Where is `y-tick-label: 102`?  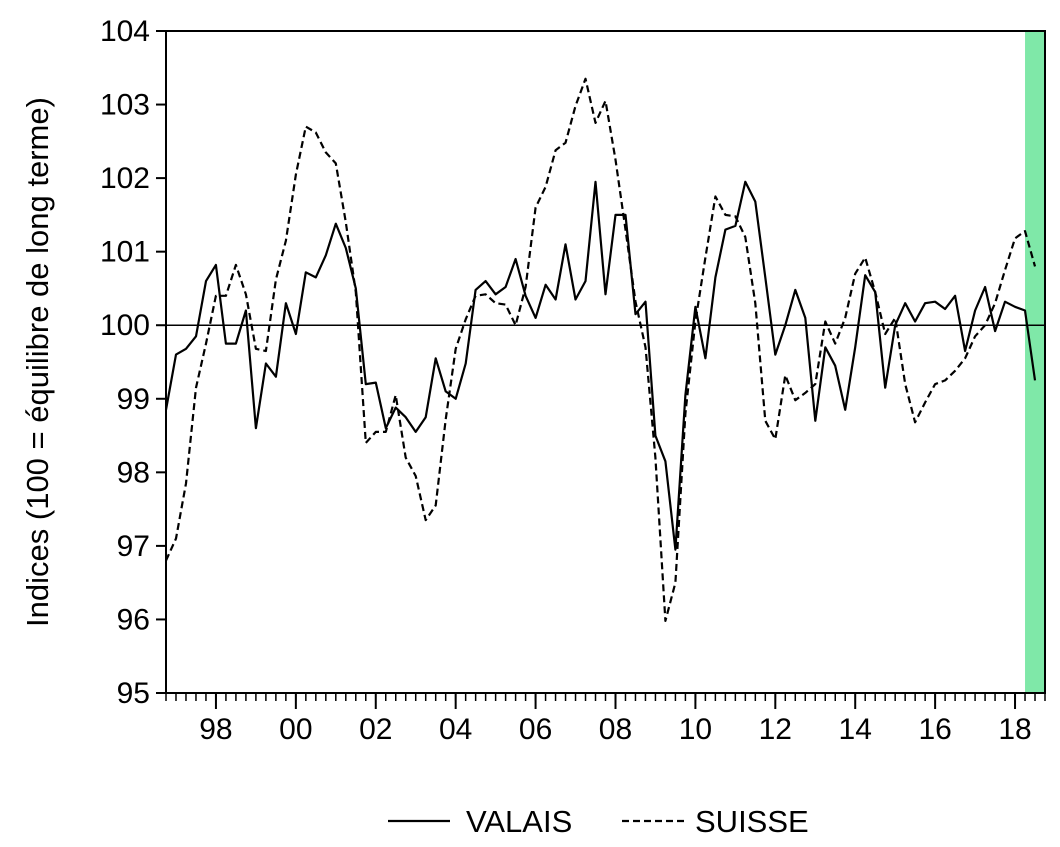 y-tick-label: 102 is located at coordinates (125, 178).